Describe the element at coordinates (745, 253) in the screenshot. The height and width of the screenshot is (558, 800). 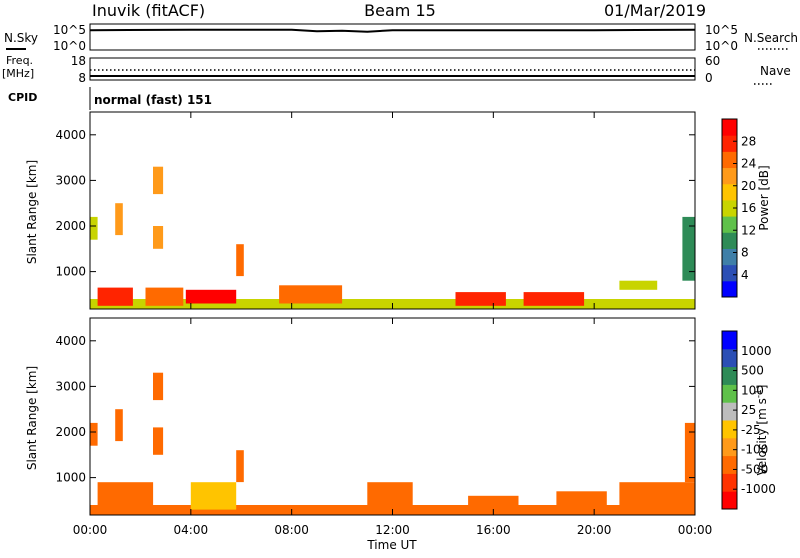
I see `colorbar-tick-label: 8` at that location.